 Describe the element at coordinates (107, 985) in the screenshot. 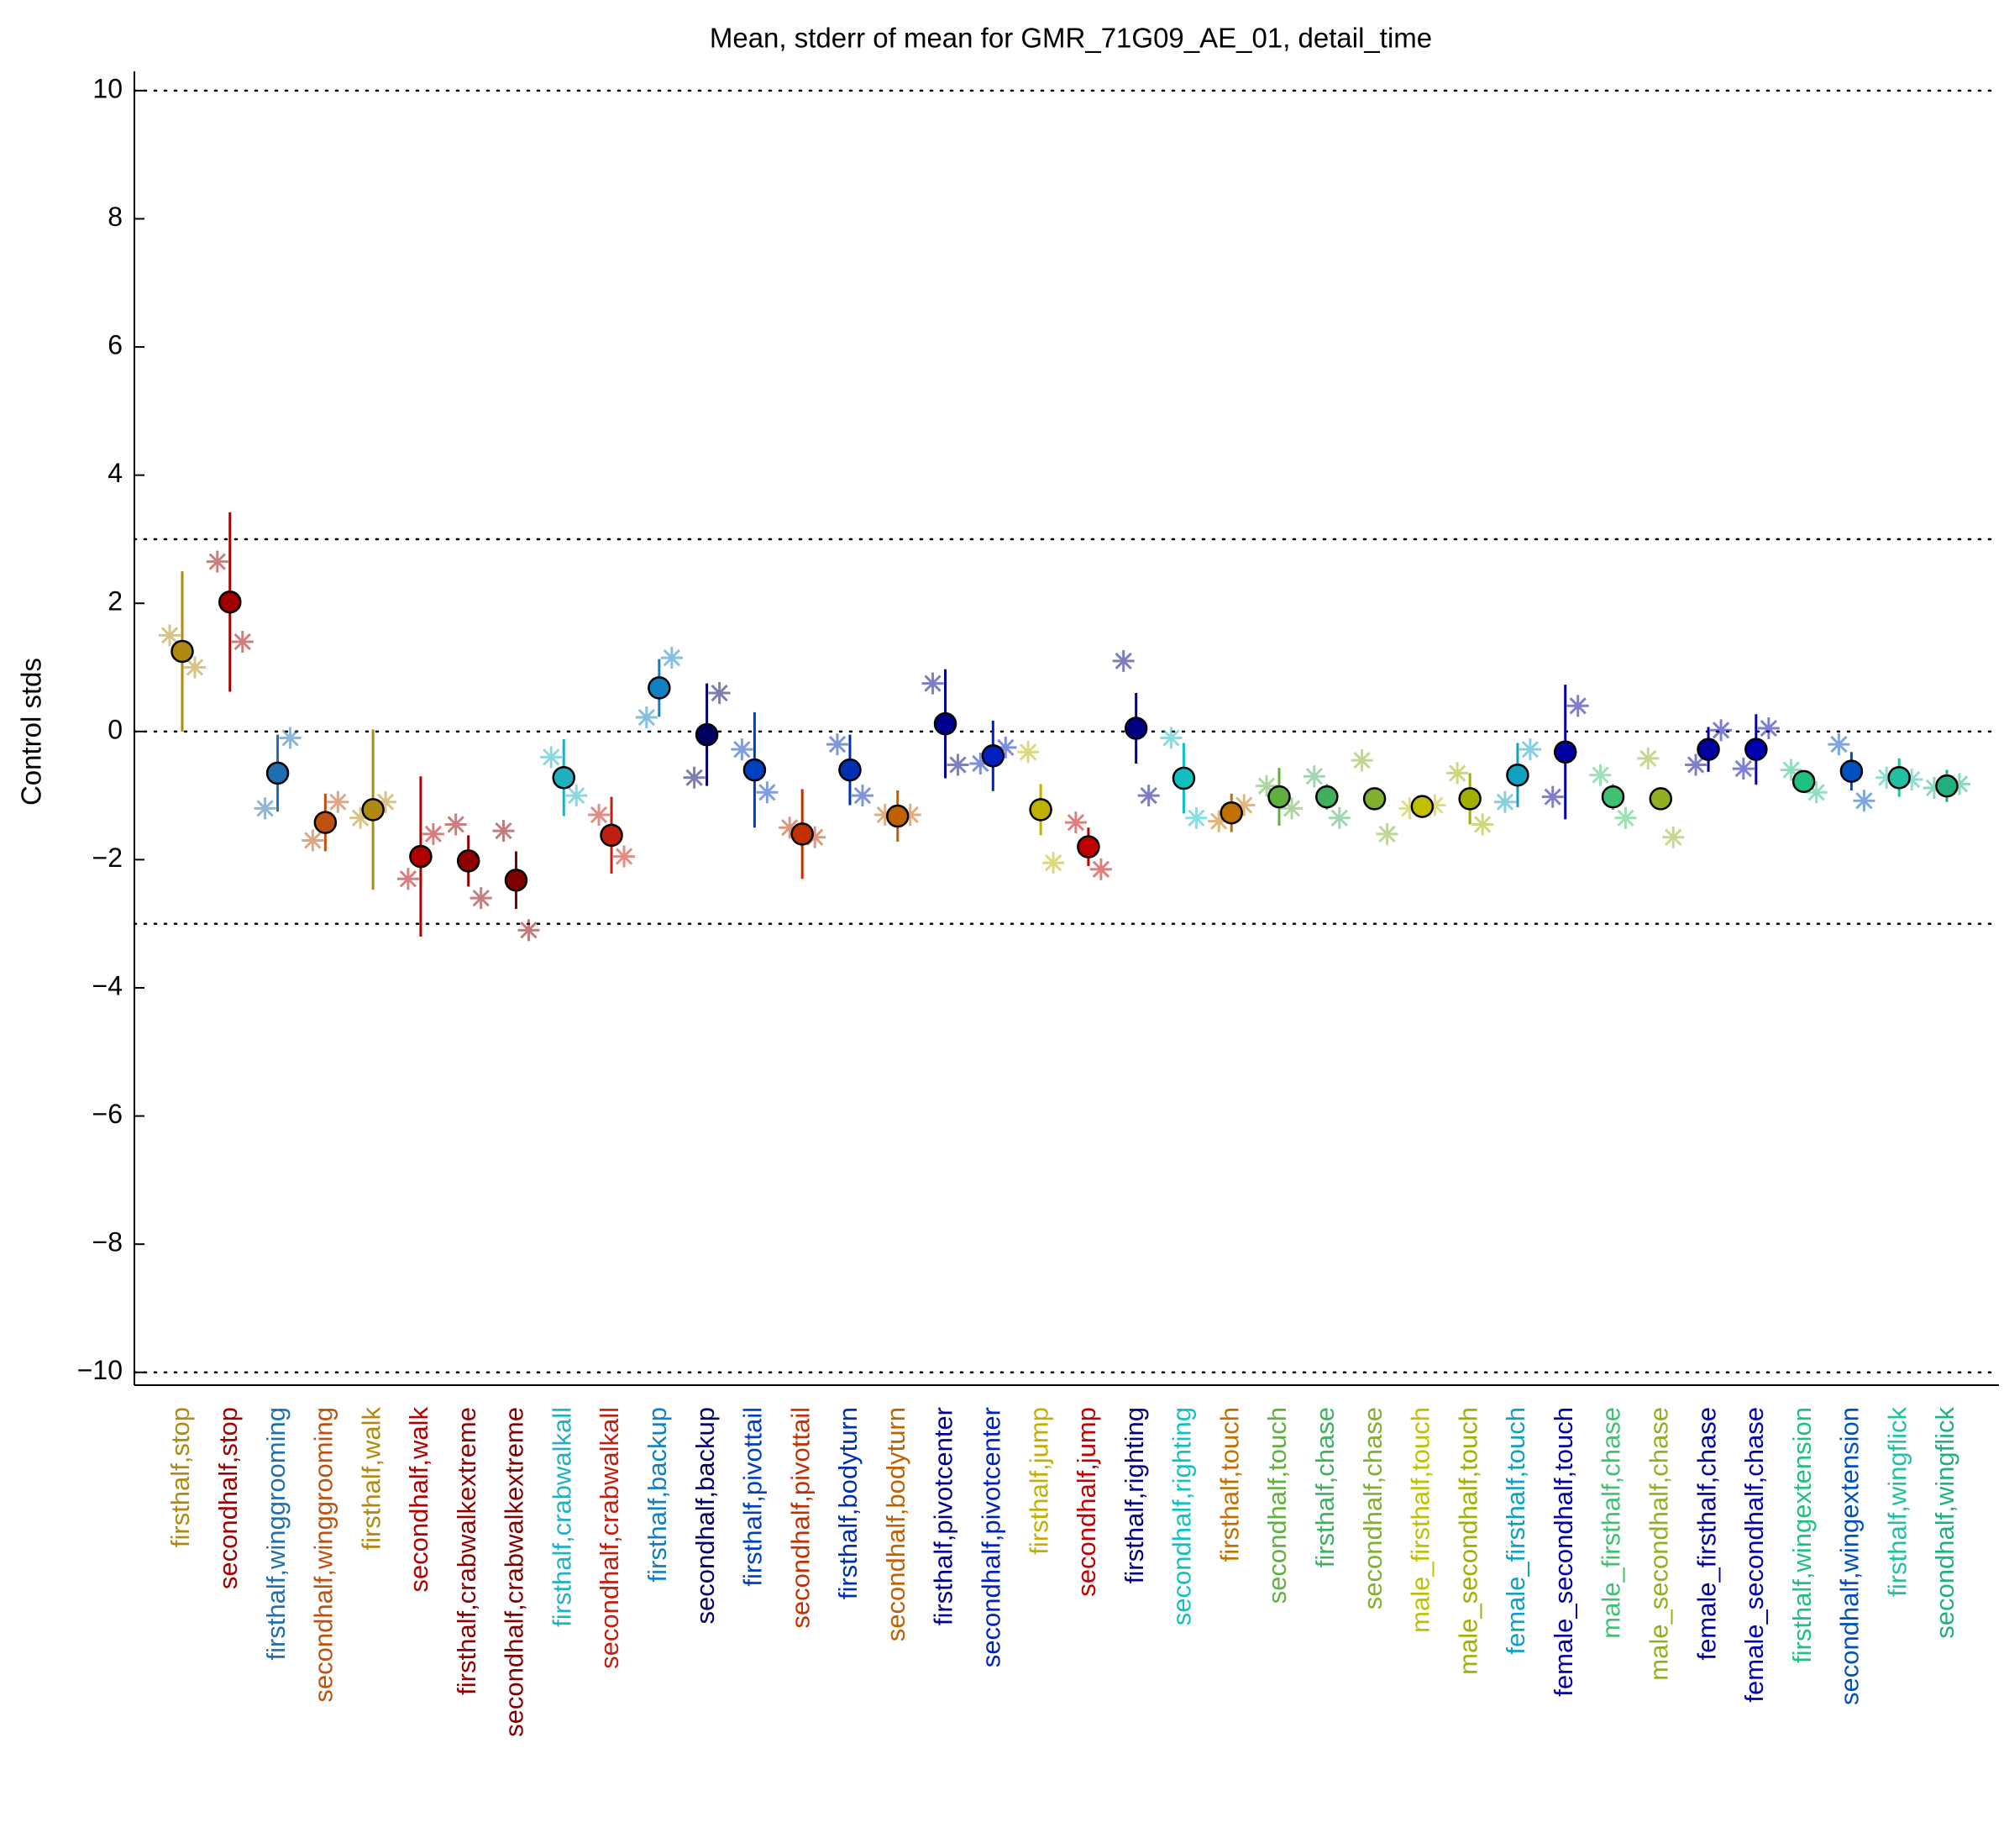

I see `y-tick-label: −4` at that location.